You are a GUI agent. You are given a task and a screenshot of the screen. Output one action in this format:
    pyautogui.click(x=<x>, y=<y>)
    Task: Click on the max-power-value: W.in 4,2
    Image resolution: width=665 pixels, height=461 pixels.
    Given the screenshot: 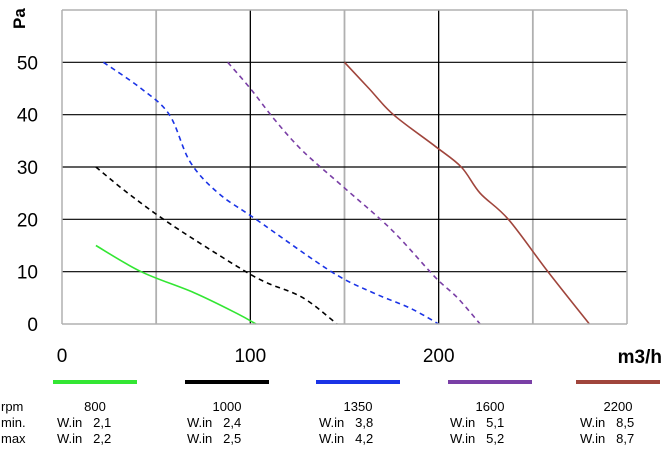 What is the action you would take?
    pyautogui.click(x=346, y=438)
    